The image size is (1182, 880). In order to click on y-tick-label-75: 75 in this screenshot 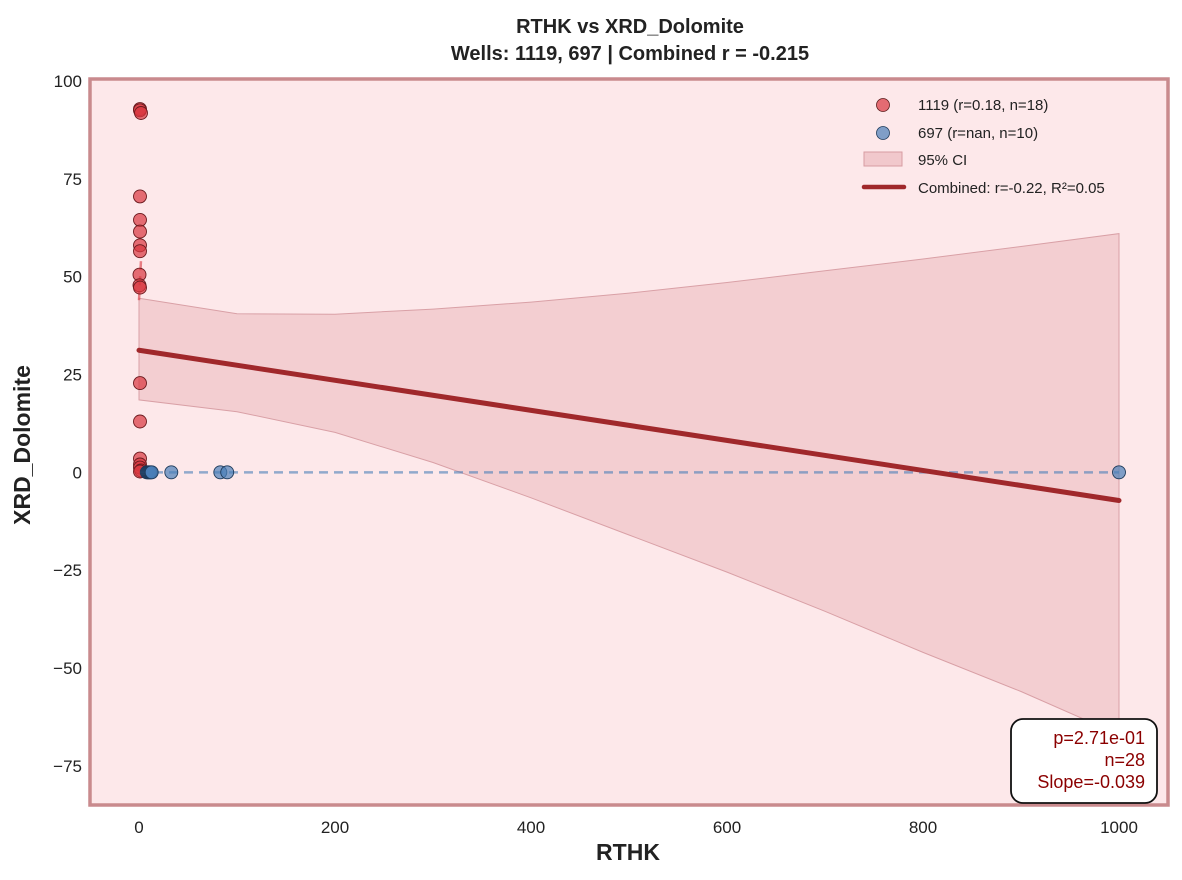, I will do `click(72, 179)`.